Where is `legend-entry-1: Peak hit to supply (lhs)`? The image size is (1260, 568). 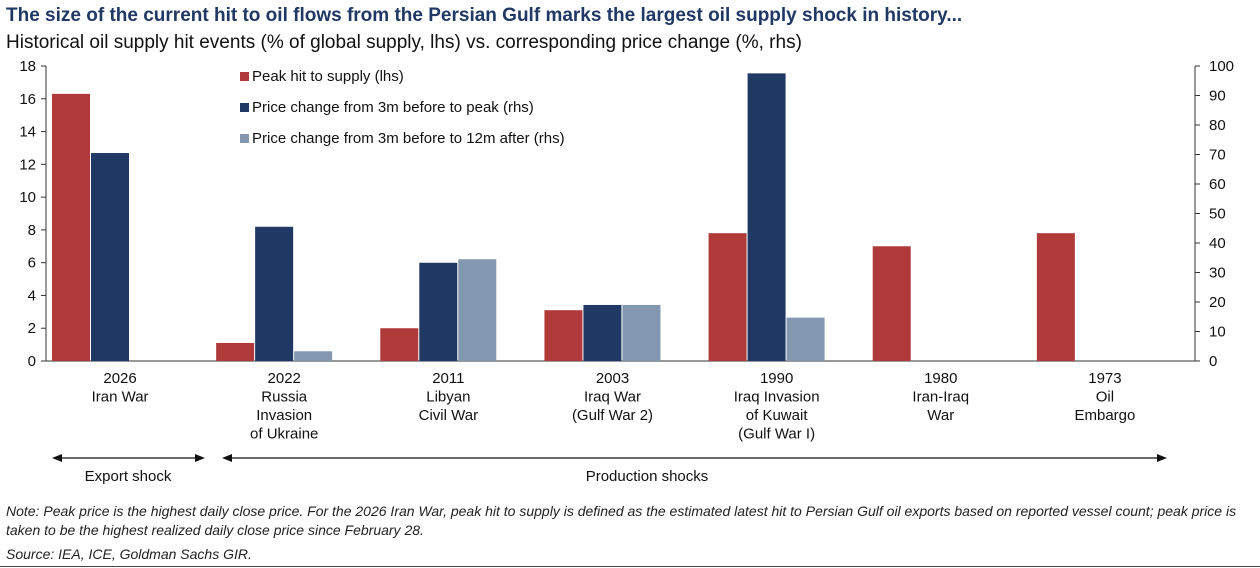 legend-entry-1: Peak hit to supply (lhs) is located at coordinates (328, 76).